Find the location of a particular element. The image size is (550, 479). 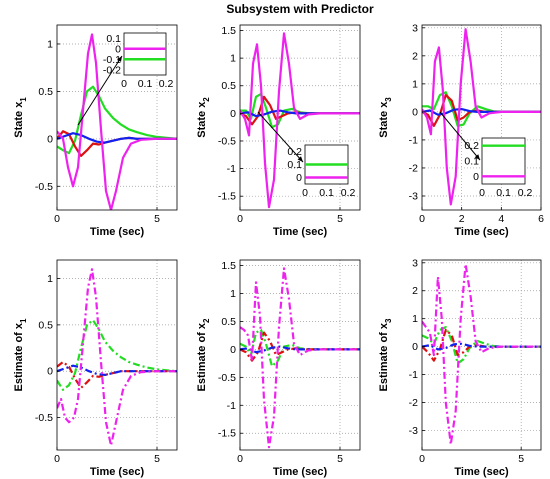

series-line-blue is located at coordinates (481, 346).